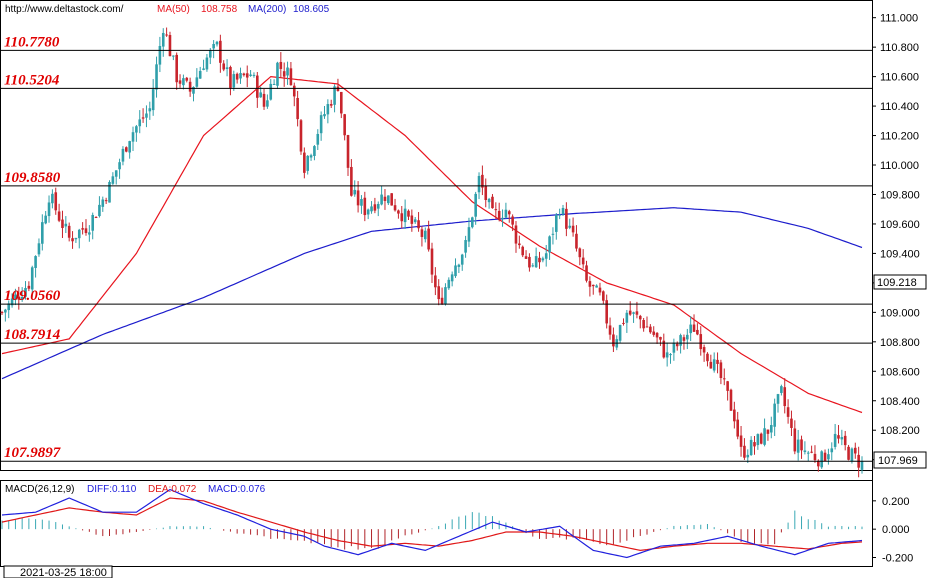 Image resolution: width=930 pixels, height=578 pixels. I want to click on dea-series, so click(432, 524).